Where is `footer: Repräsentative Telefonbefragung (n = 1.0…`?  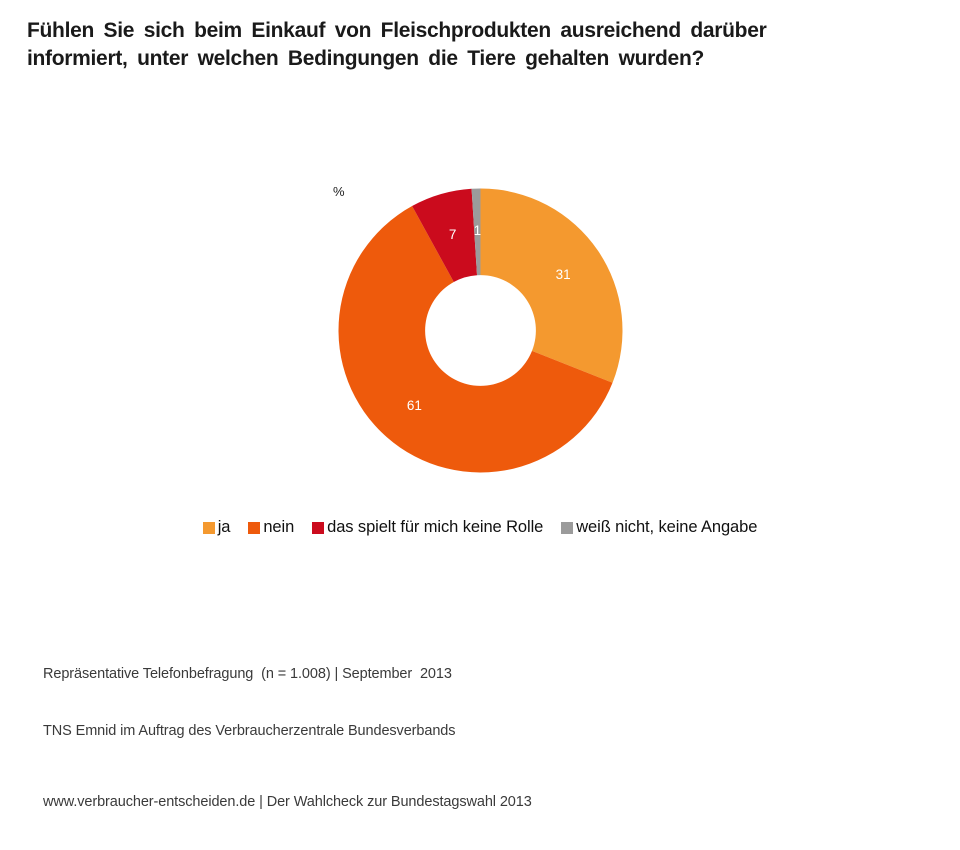 footer: Repräsentative Telefonbefragung (n = 1.0… is located at coordinates (287, 738).